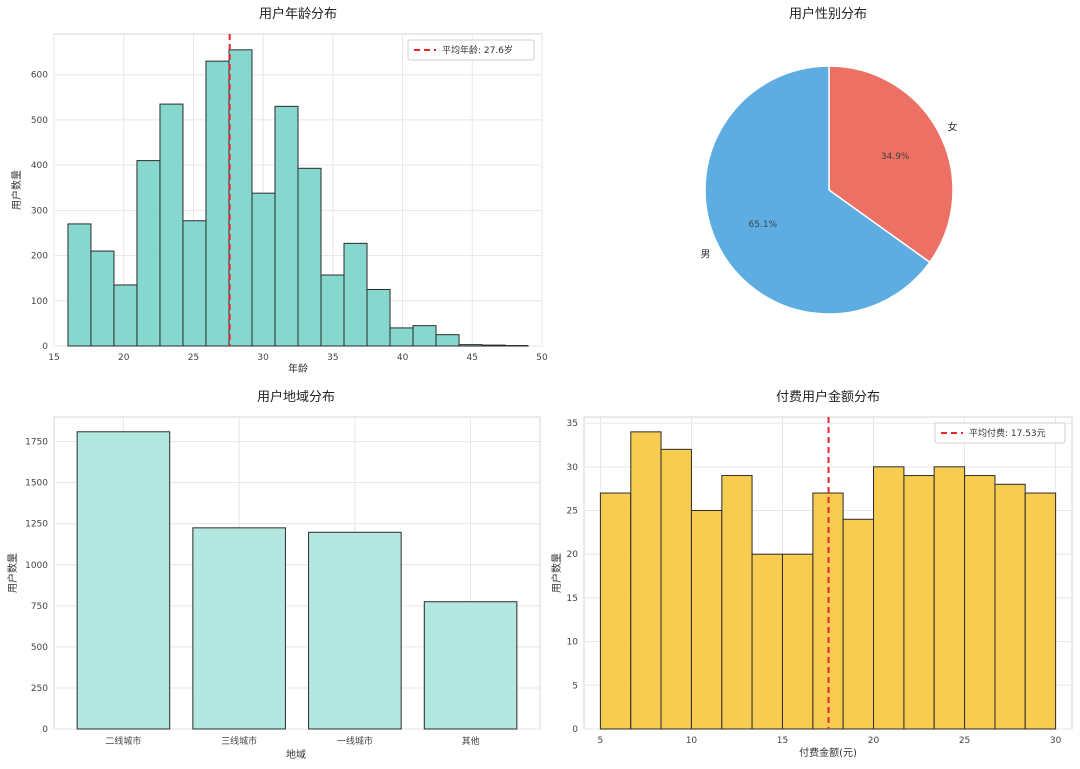 The width and height of the screenshot is (1080, 769). What do you see at coordinates (39, 607) in the screenshot?
I see `region-y-tick-label: 750` at bounding box center [39, 607].